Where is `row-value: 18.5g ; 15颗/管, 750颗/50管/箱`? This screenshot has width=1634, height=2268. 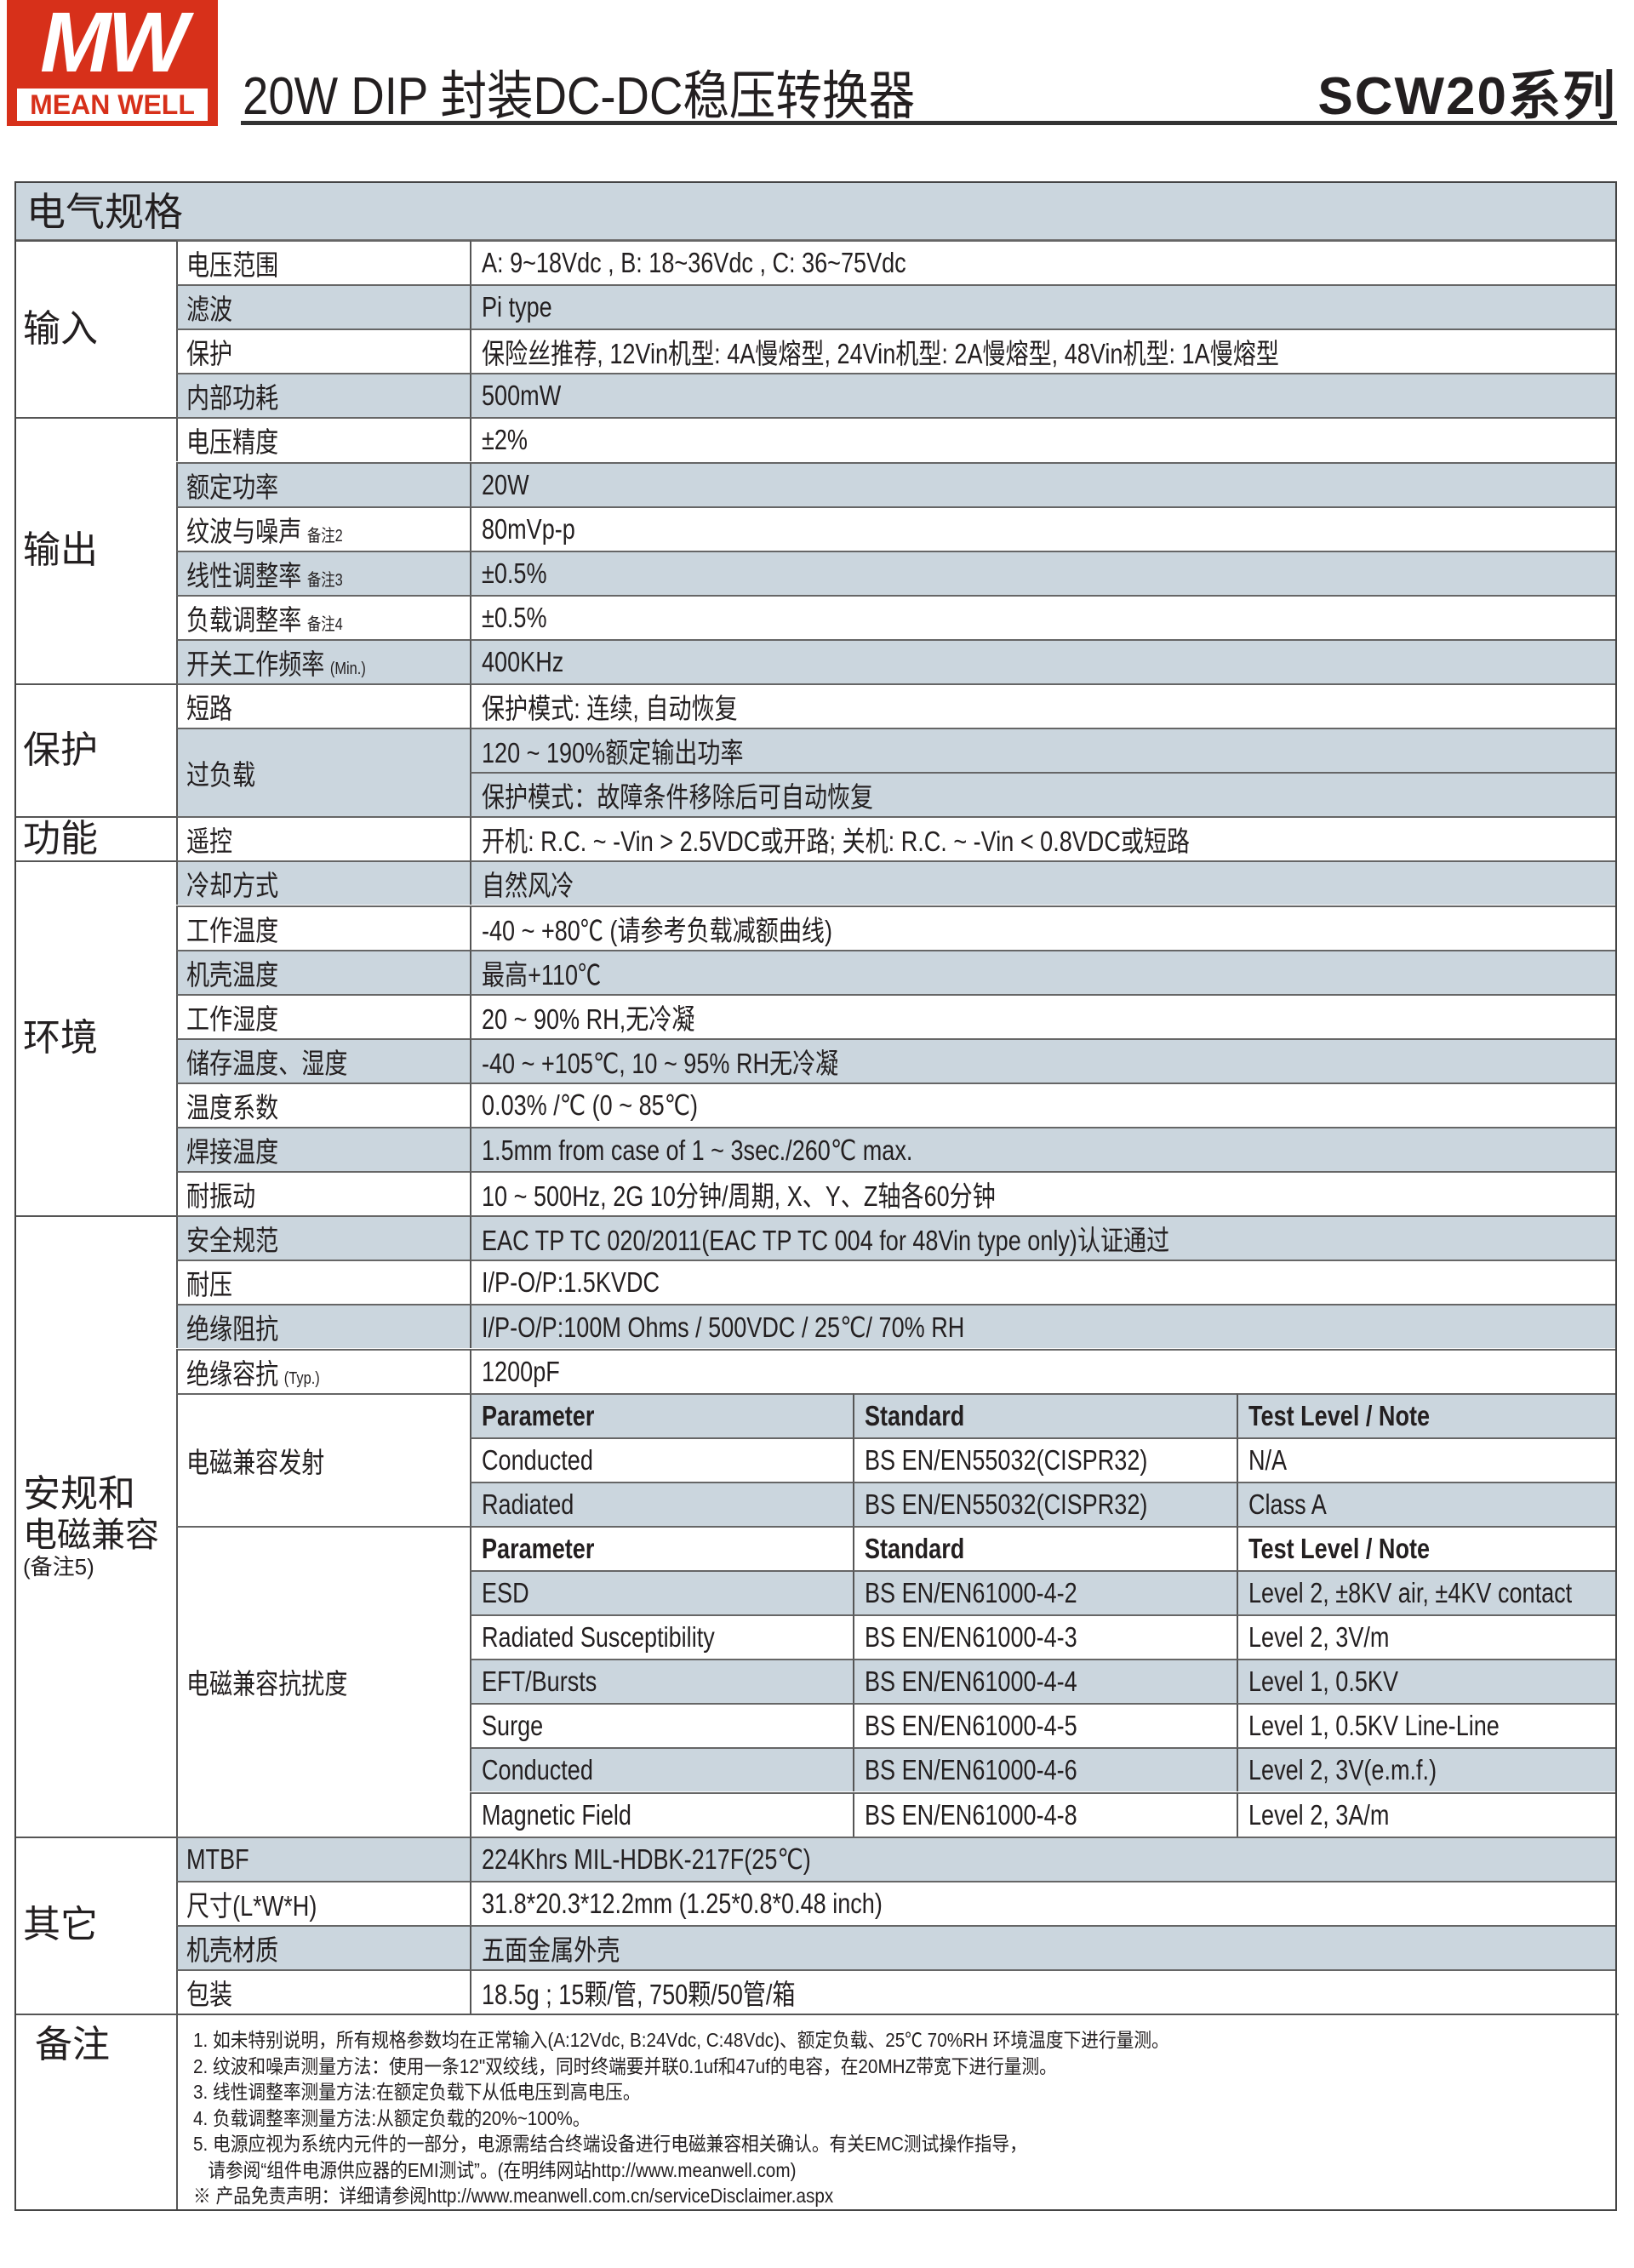
row-value: 18.5g ; 15颗/管, 750颗/50管/箱 is located at coordinates (1042, 1991).